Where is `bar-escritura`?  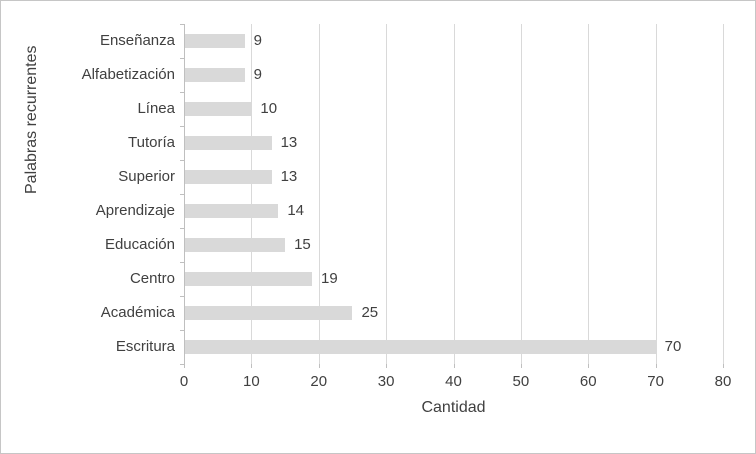 bar-escritura is located at coordinates (420, 347).